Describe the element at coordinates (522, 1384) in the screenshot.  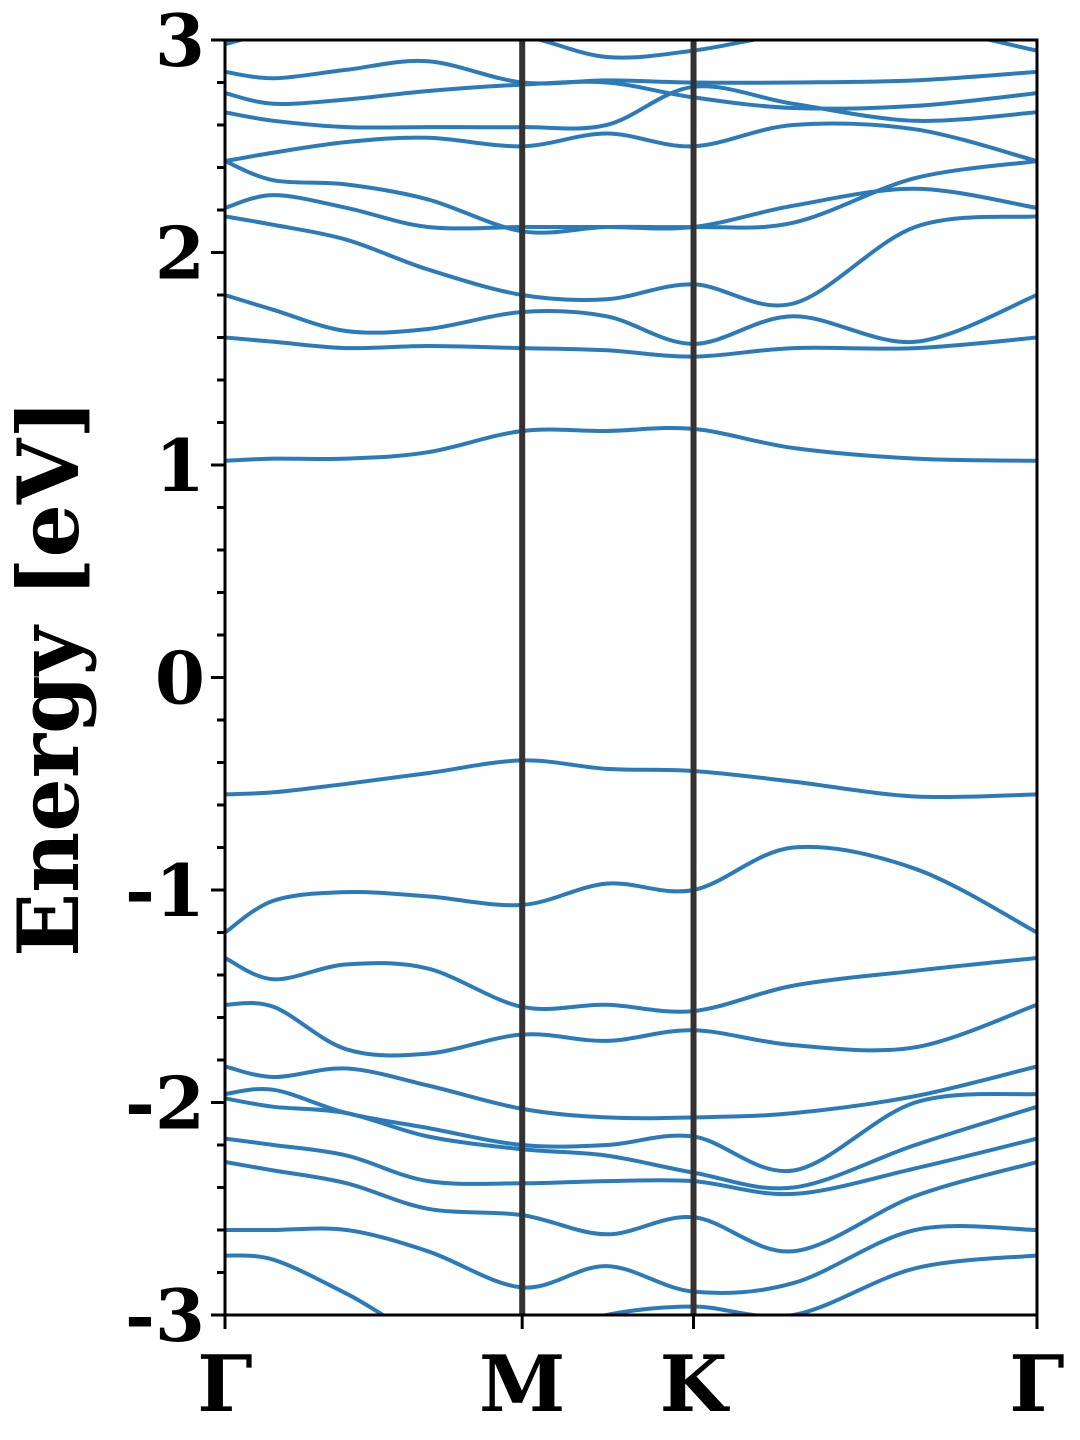
I see `x-tick-label: M` at that location.